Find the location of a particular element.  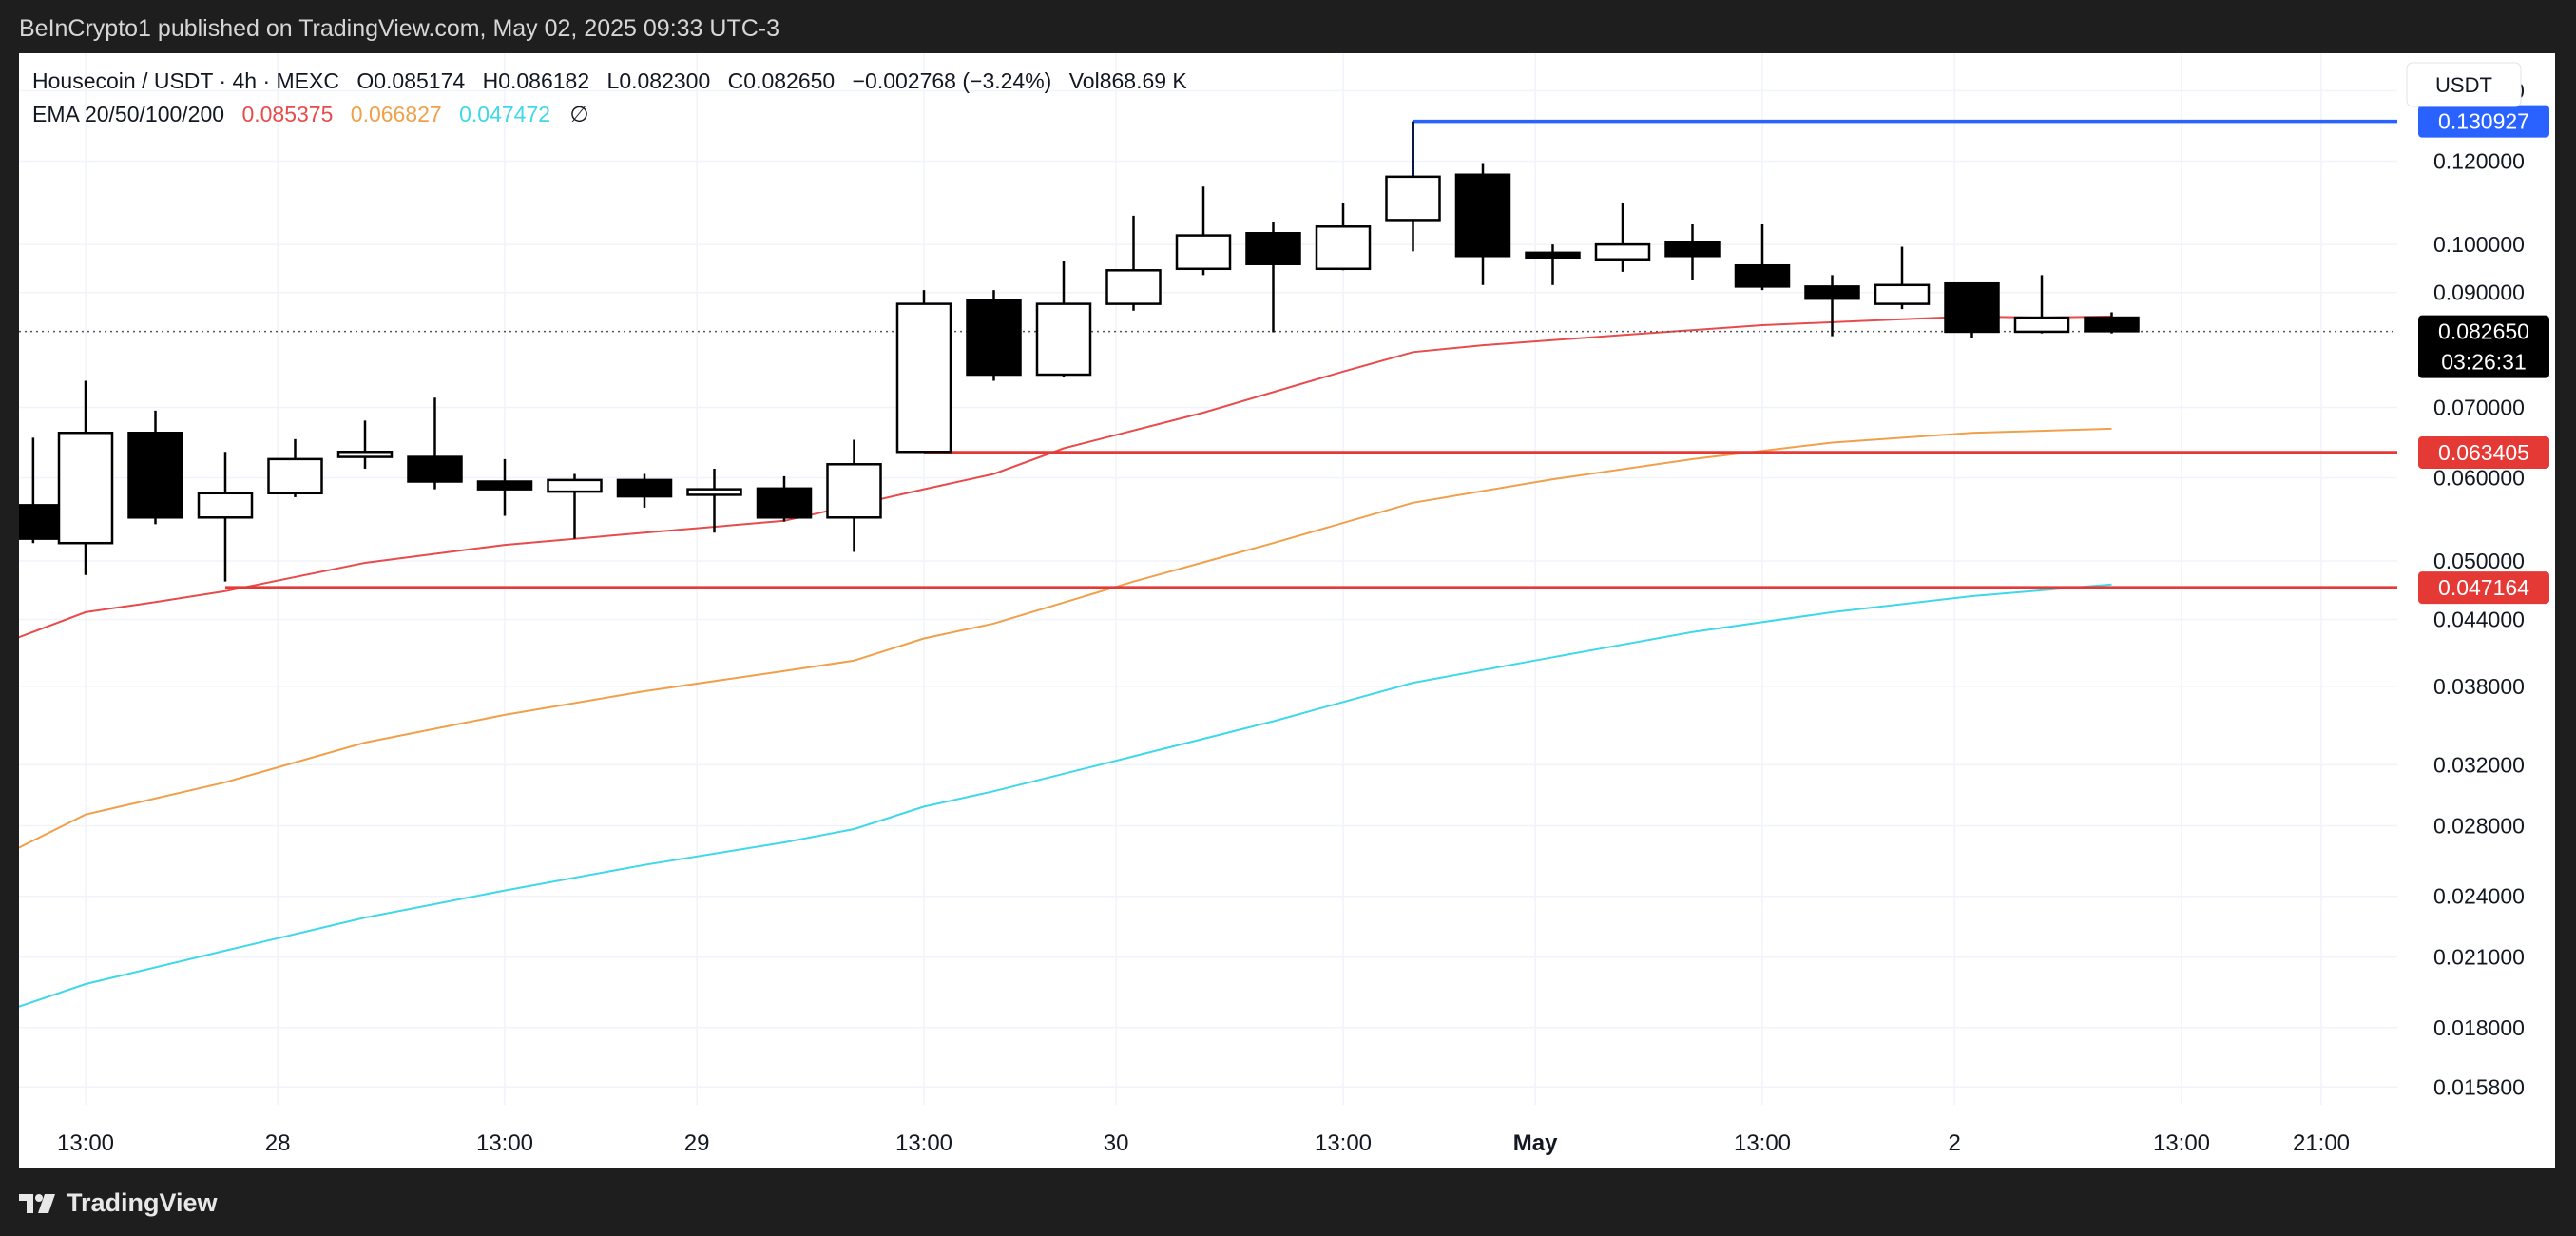

level-price-tag-2: 0.063405 is located at coordinates (2484, 452).